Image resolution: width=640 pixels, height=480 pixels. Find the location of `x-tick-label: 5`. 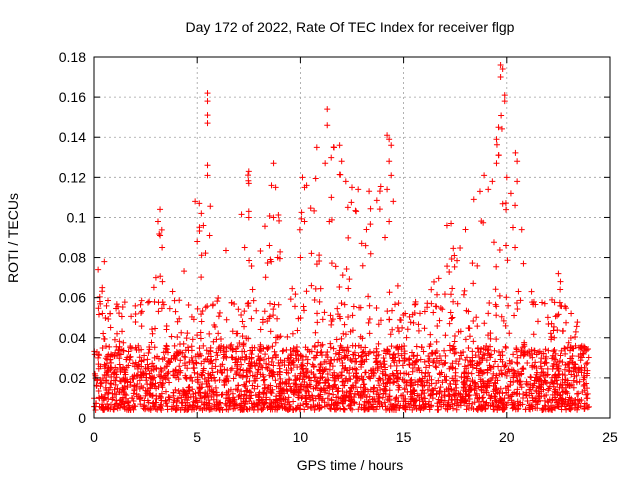

x-tick-label: 5 is located at coordinates (197, 437).